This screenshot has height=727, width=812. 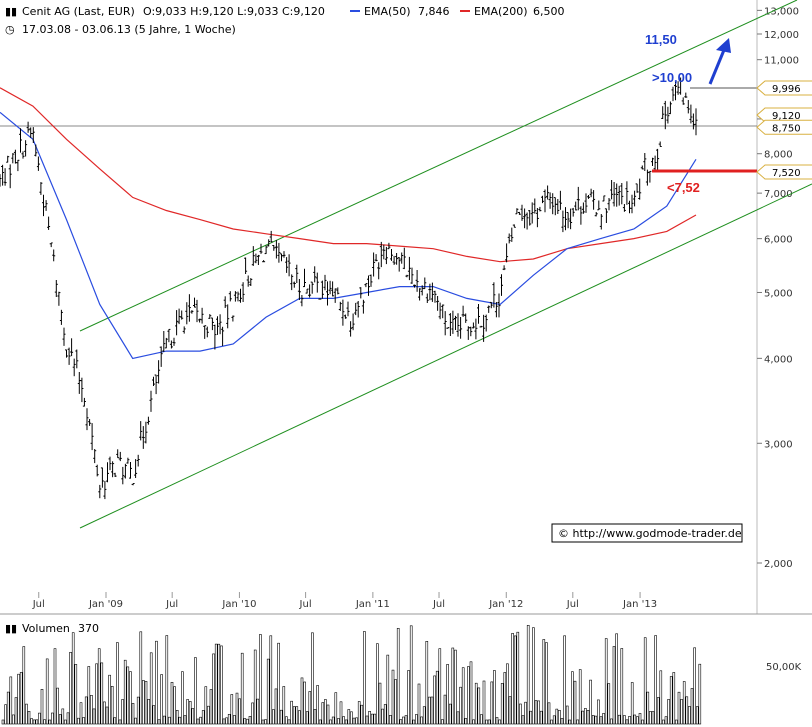 I want to click on volume-bars, so click(x=351, y=674).